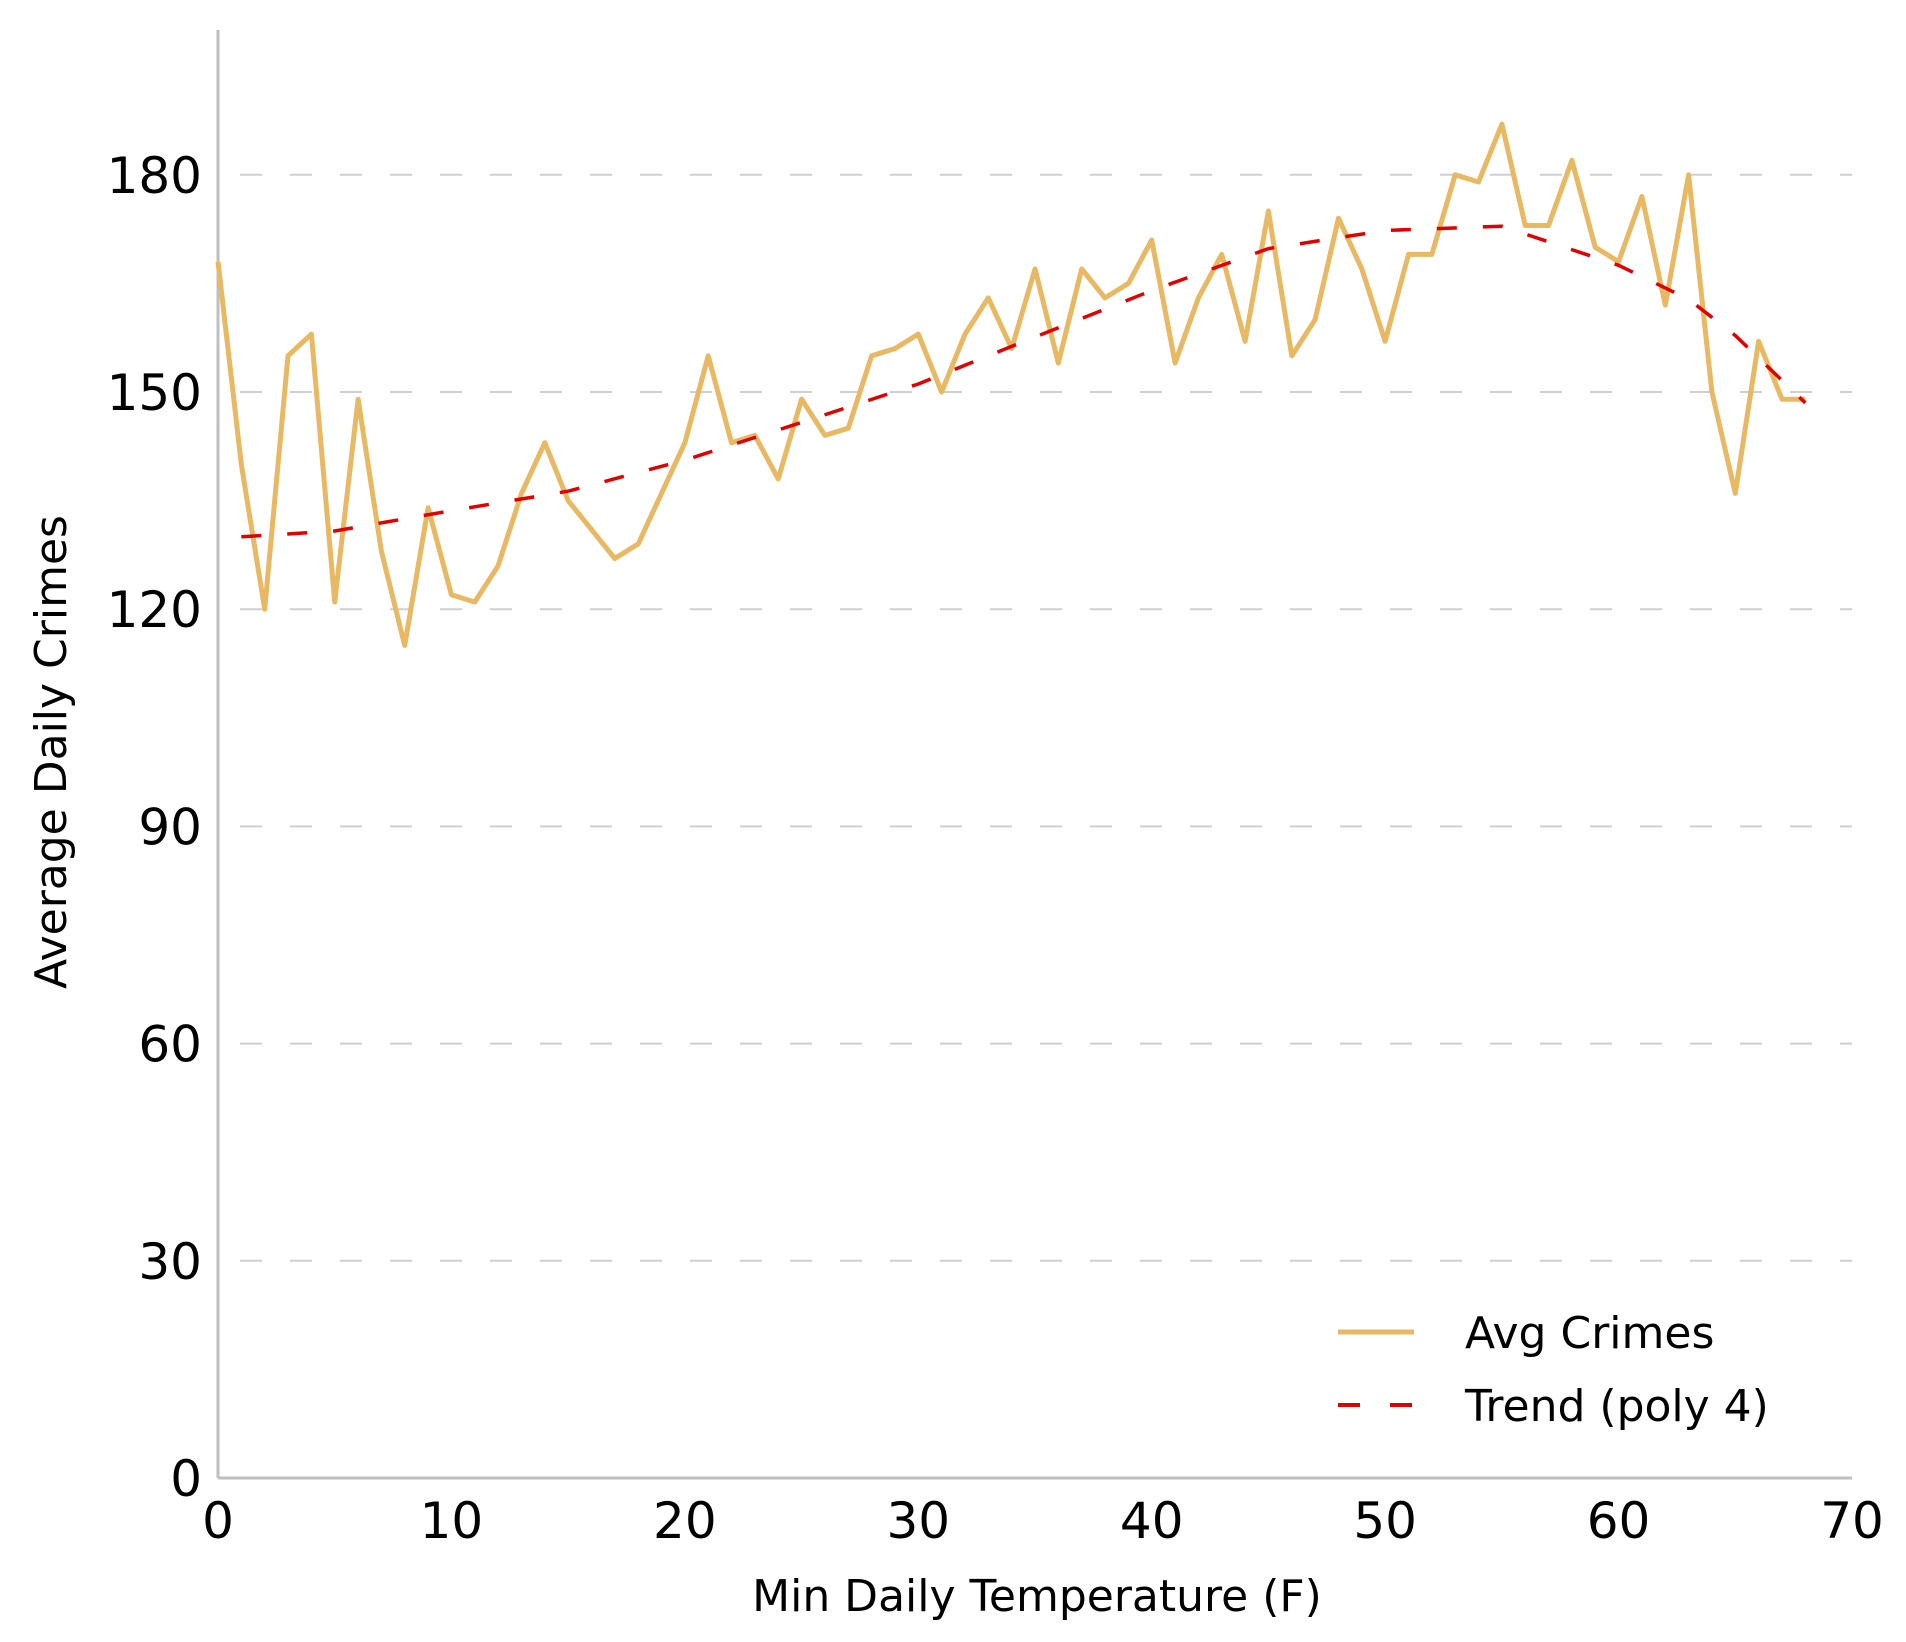 This screenshot has width=1906, height=1642. What do you see at coordinates (918, 1521) in the screenshot?
I see `x-tick-label-30: 30` at bounding box center [918, 1521].